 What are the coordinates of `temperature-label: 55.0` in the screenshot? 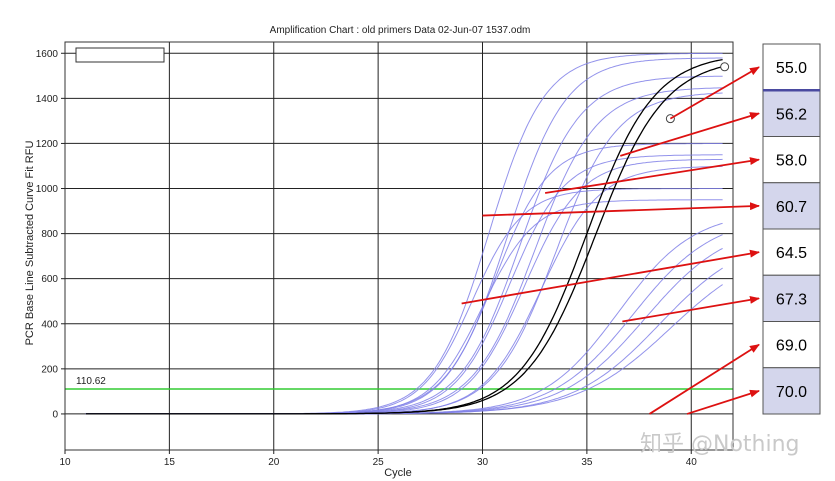 It's located at (791, 68).